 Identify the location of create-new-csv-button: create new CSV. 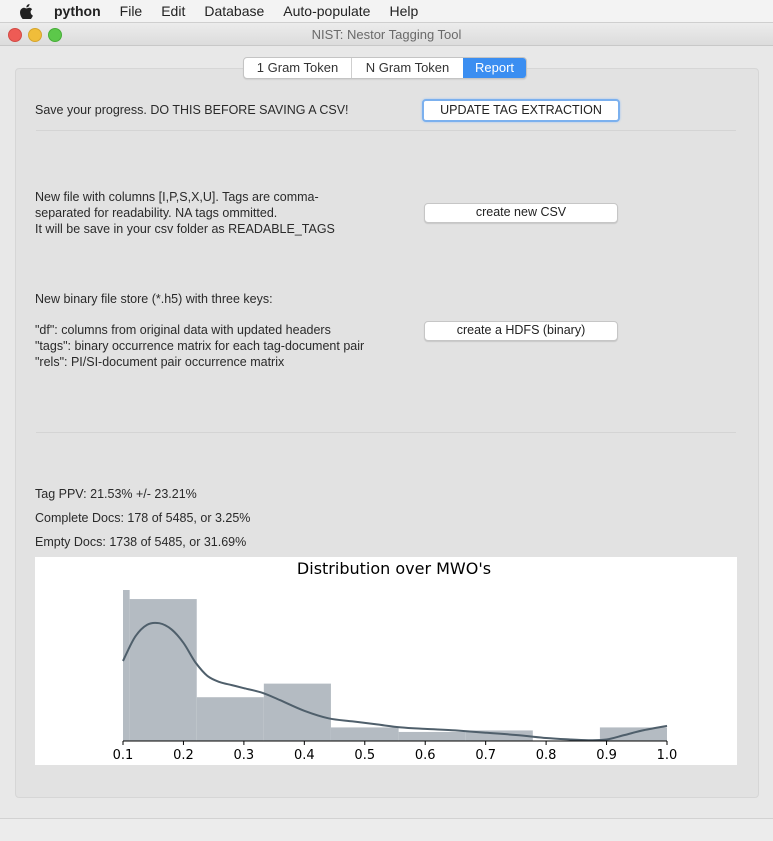
(521, 213).